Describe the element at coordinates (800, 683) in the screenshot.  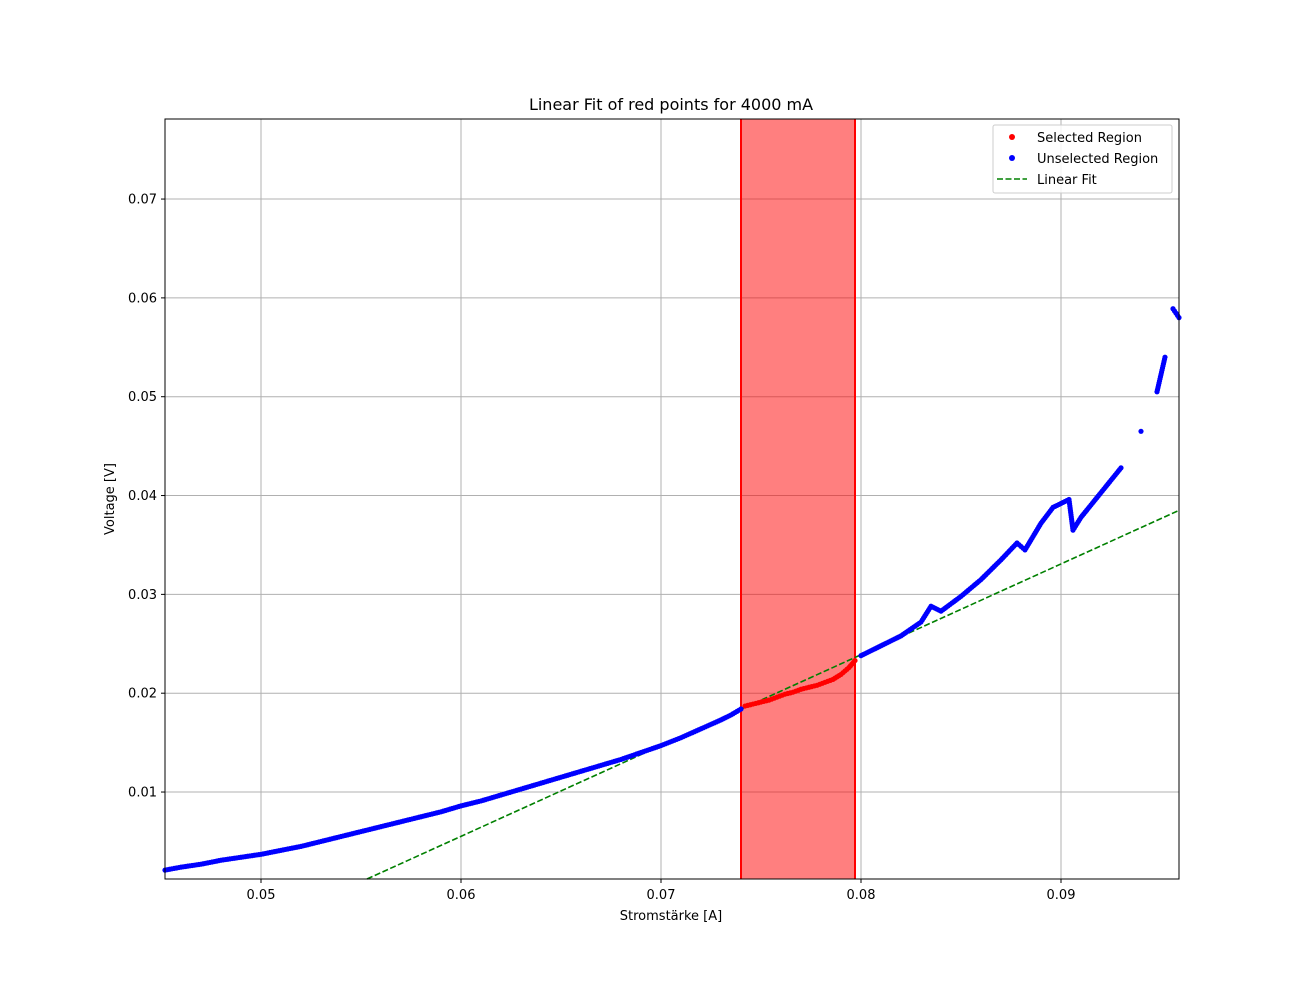
I see `selected-points` at that location.